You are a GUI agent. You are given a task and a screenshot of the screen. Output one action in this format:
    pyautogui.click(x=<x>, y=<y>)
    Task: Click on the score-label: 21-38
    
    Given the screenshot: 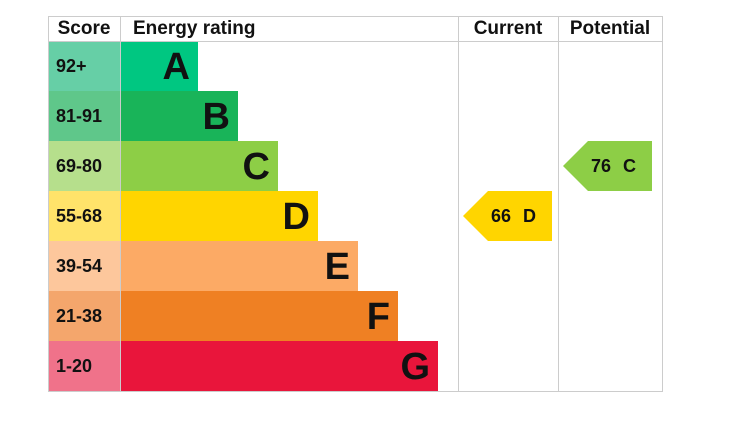 What is the action you would take?
    pyautogui.click(x=79, y=316)
    